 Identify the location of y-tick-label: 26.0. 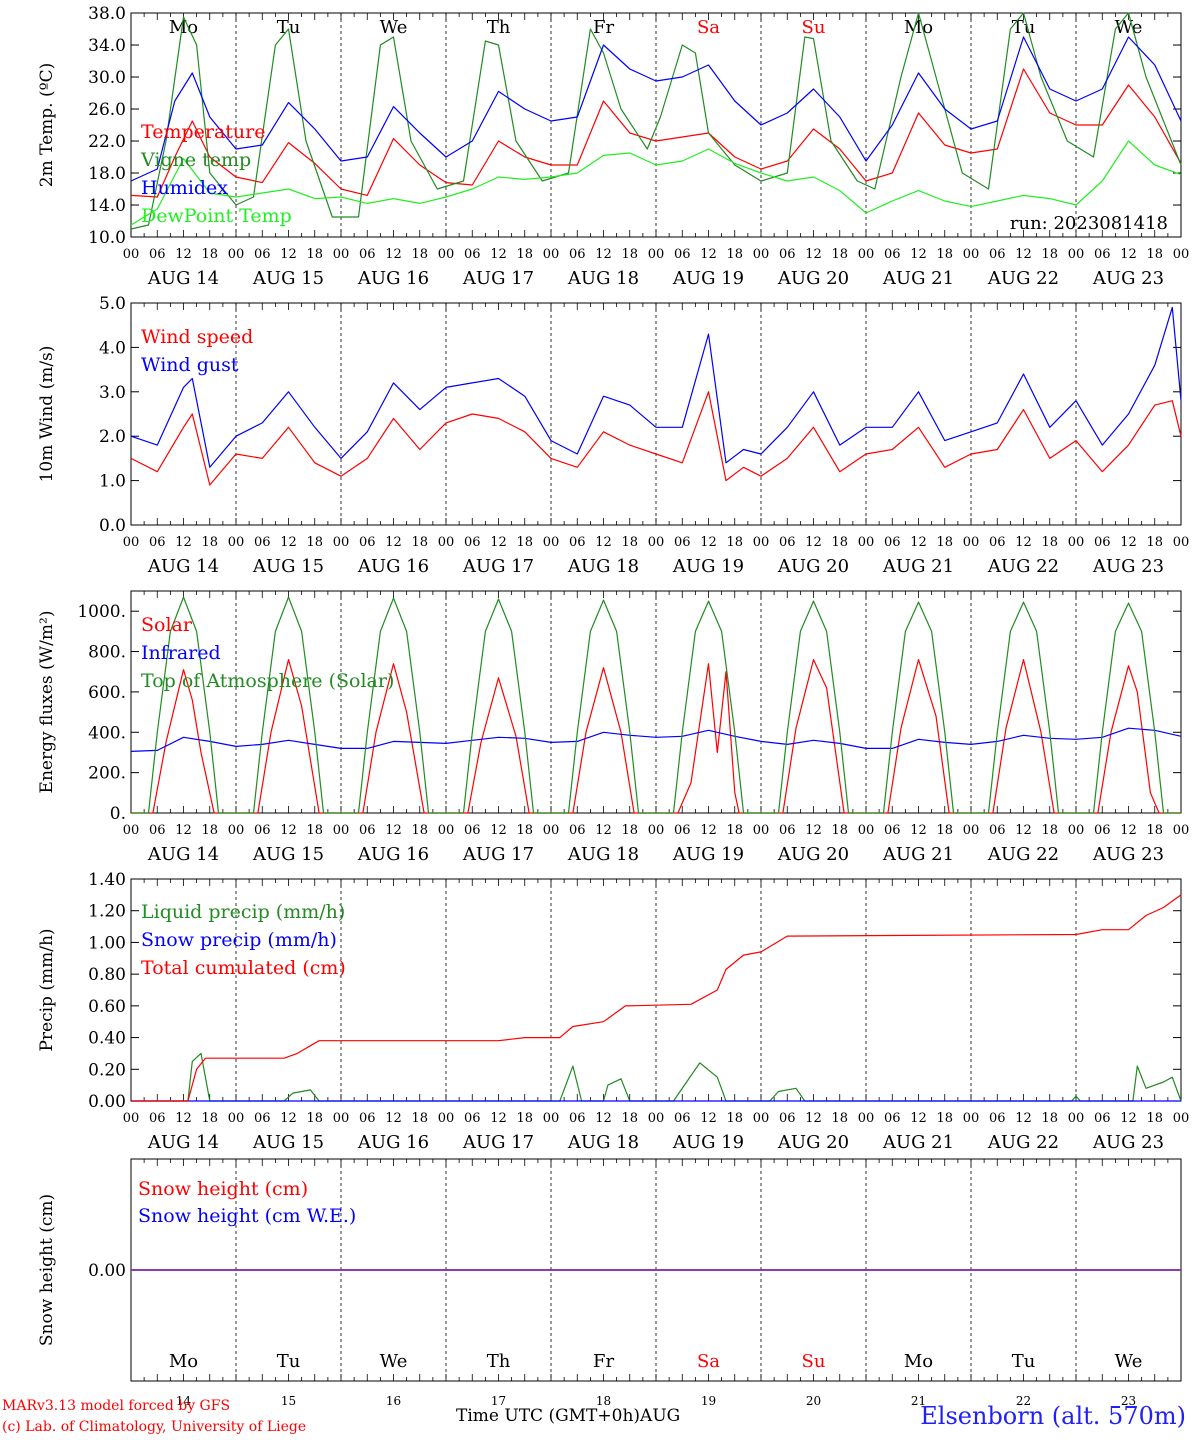
(107, 110).